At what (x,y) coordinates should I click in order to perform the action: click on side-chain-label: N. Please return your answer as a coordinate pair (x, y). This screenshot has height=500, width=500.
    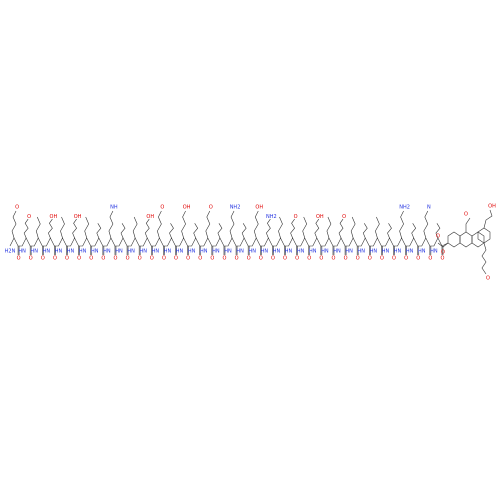
    Looking at the image, I should click on (429, 208).